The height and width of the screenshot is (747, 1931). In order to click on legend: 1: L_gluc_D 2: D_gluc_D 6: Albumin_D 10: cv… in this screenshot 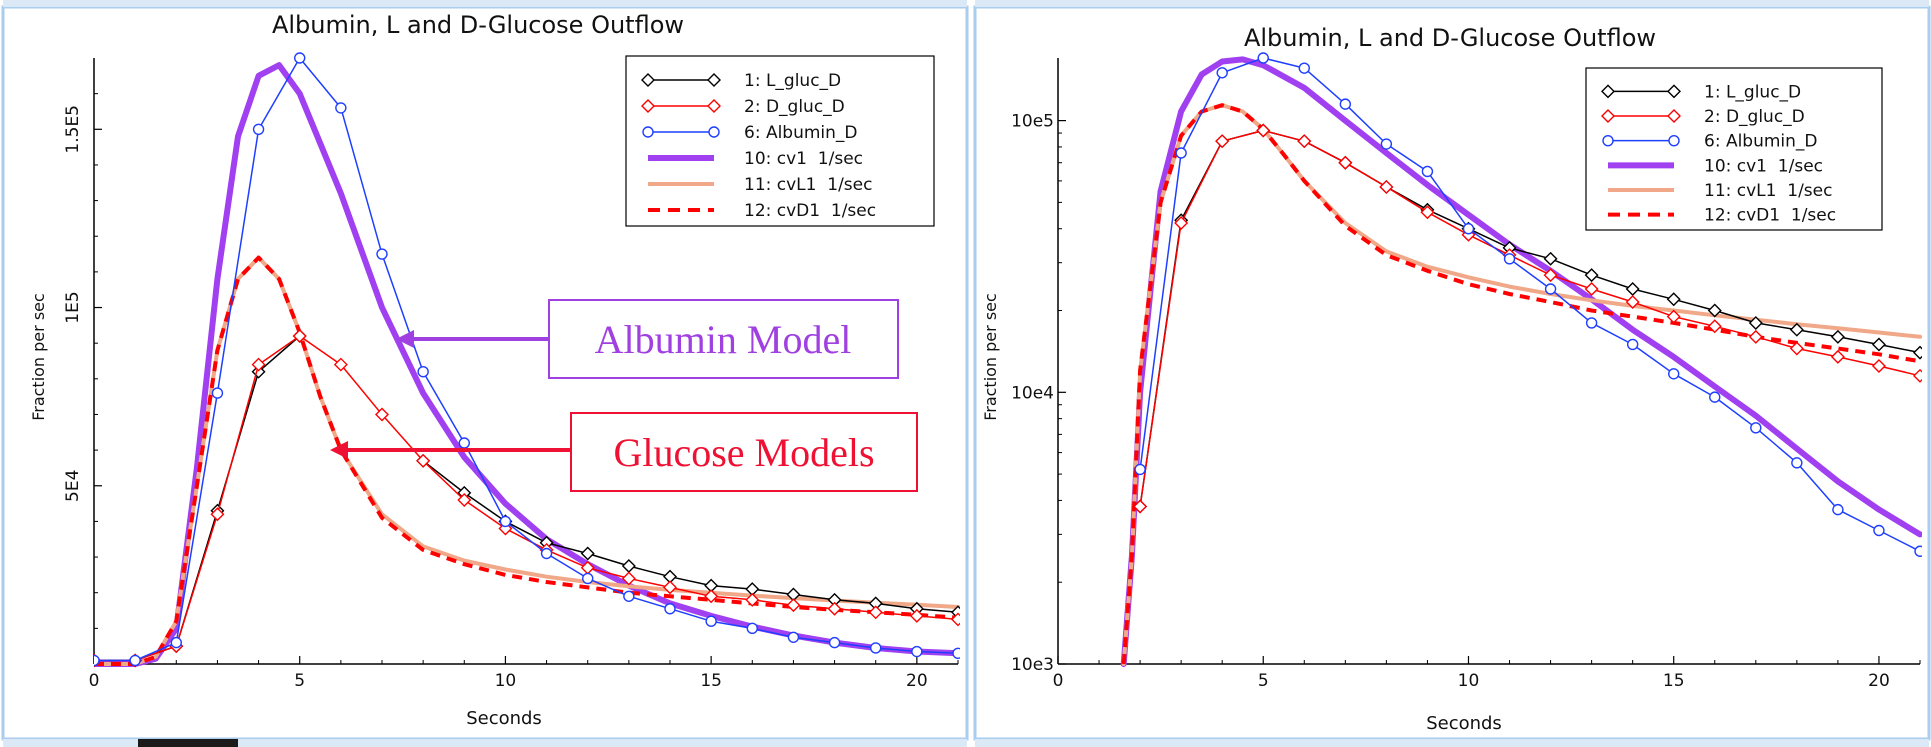, I will do `click(780, 141)`.